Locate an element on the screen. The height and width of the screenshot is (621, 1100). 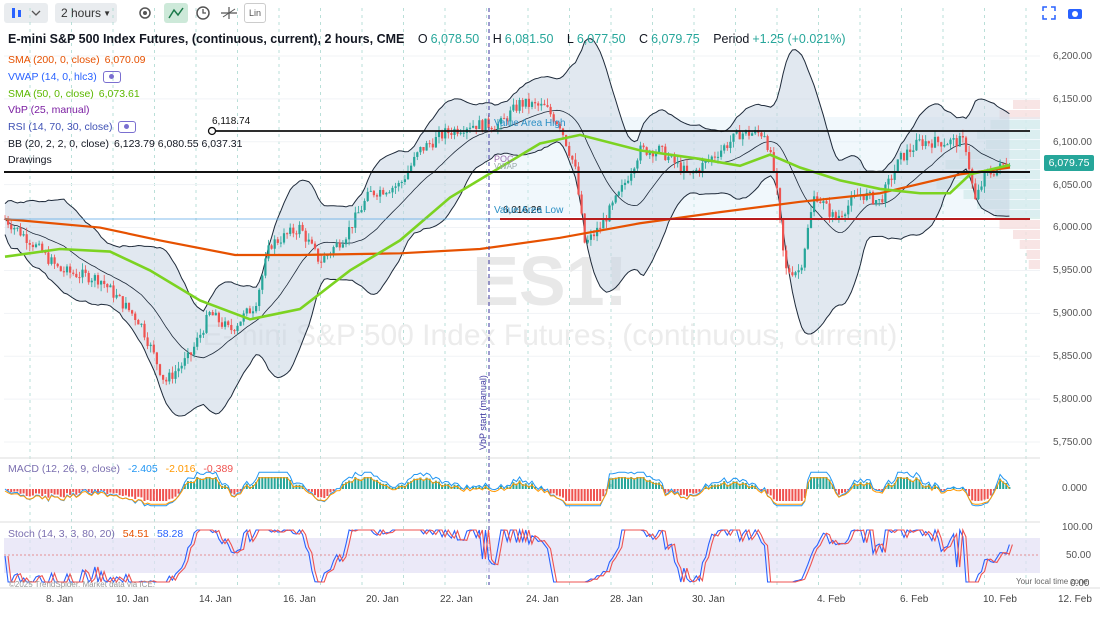
date-tick: 28. Jan is located at coordinates (626, 599).